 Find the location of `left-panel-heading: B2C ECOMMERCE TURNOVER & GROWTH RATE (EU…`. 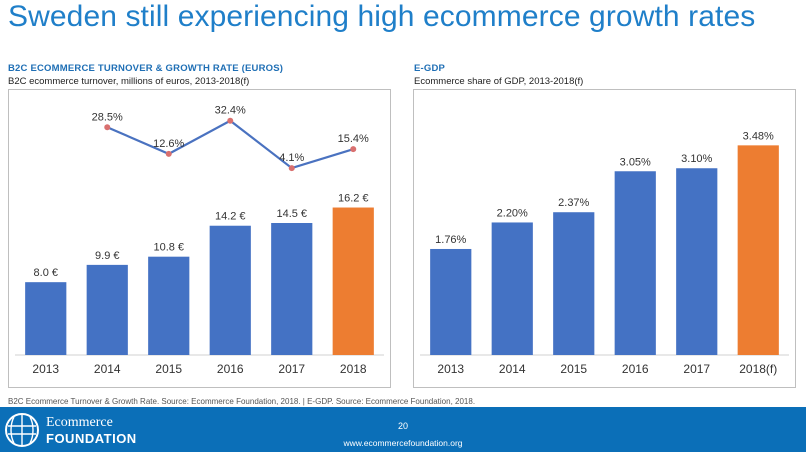

left-panel-heading: B2C ECOMMERCE TURNOVER & GROWTH RATE (EU… is located at coordinates (146, 68).